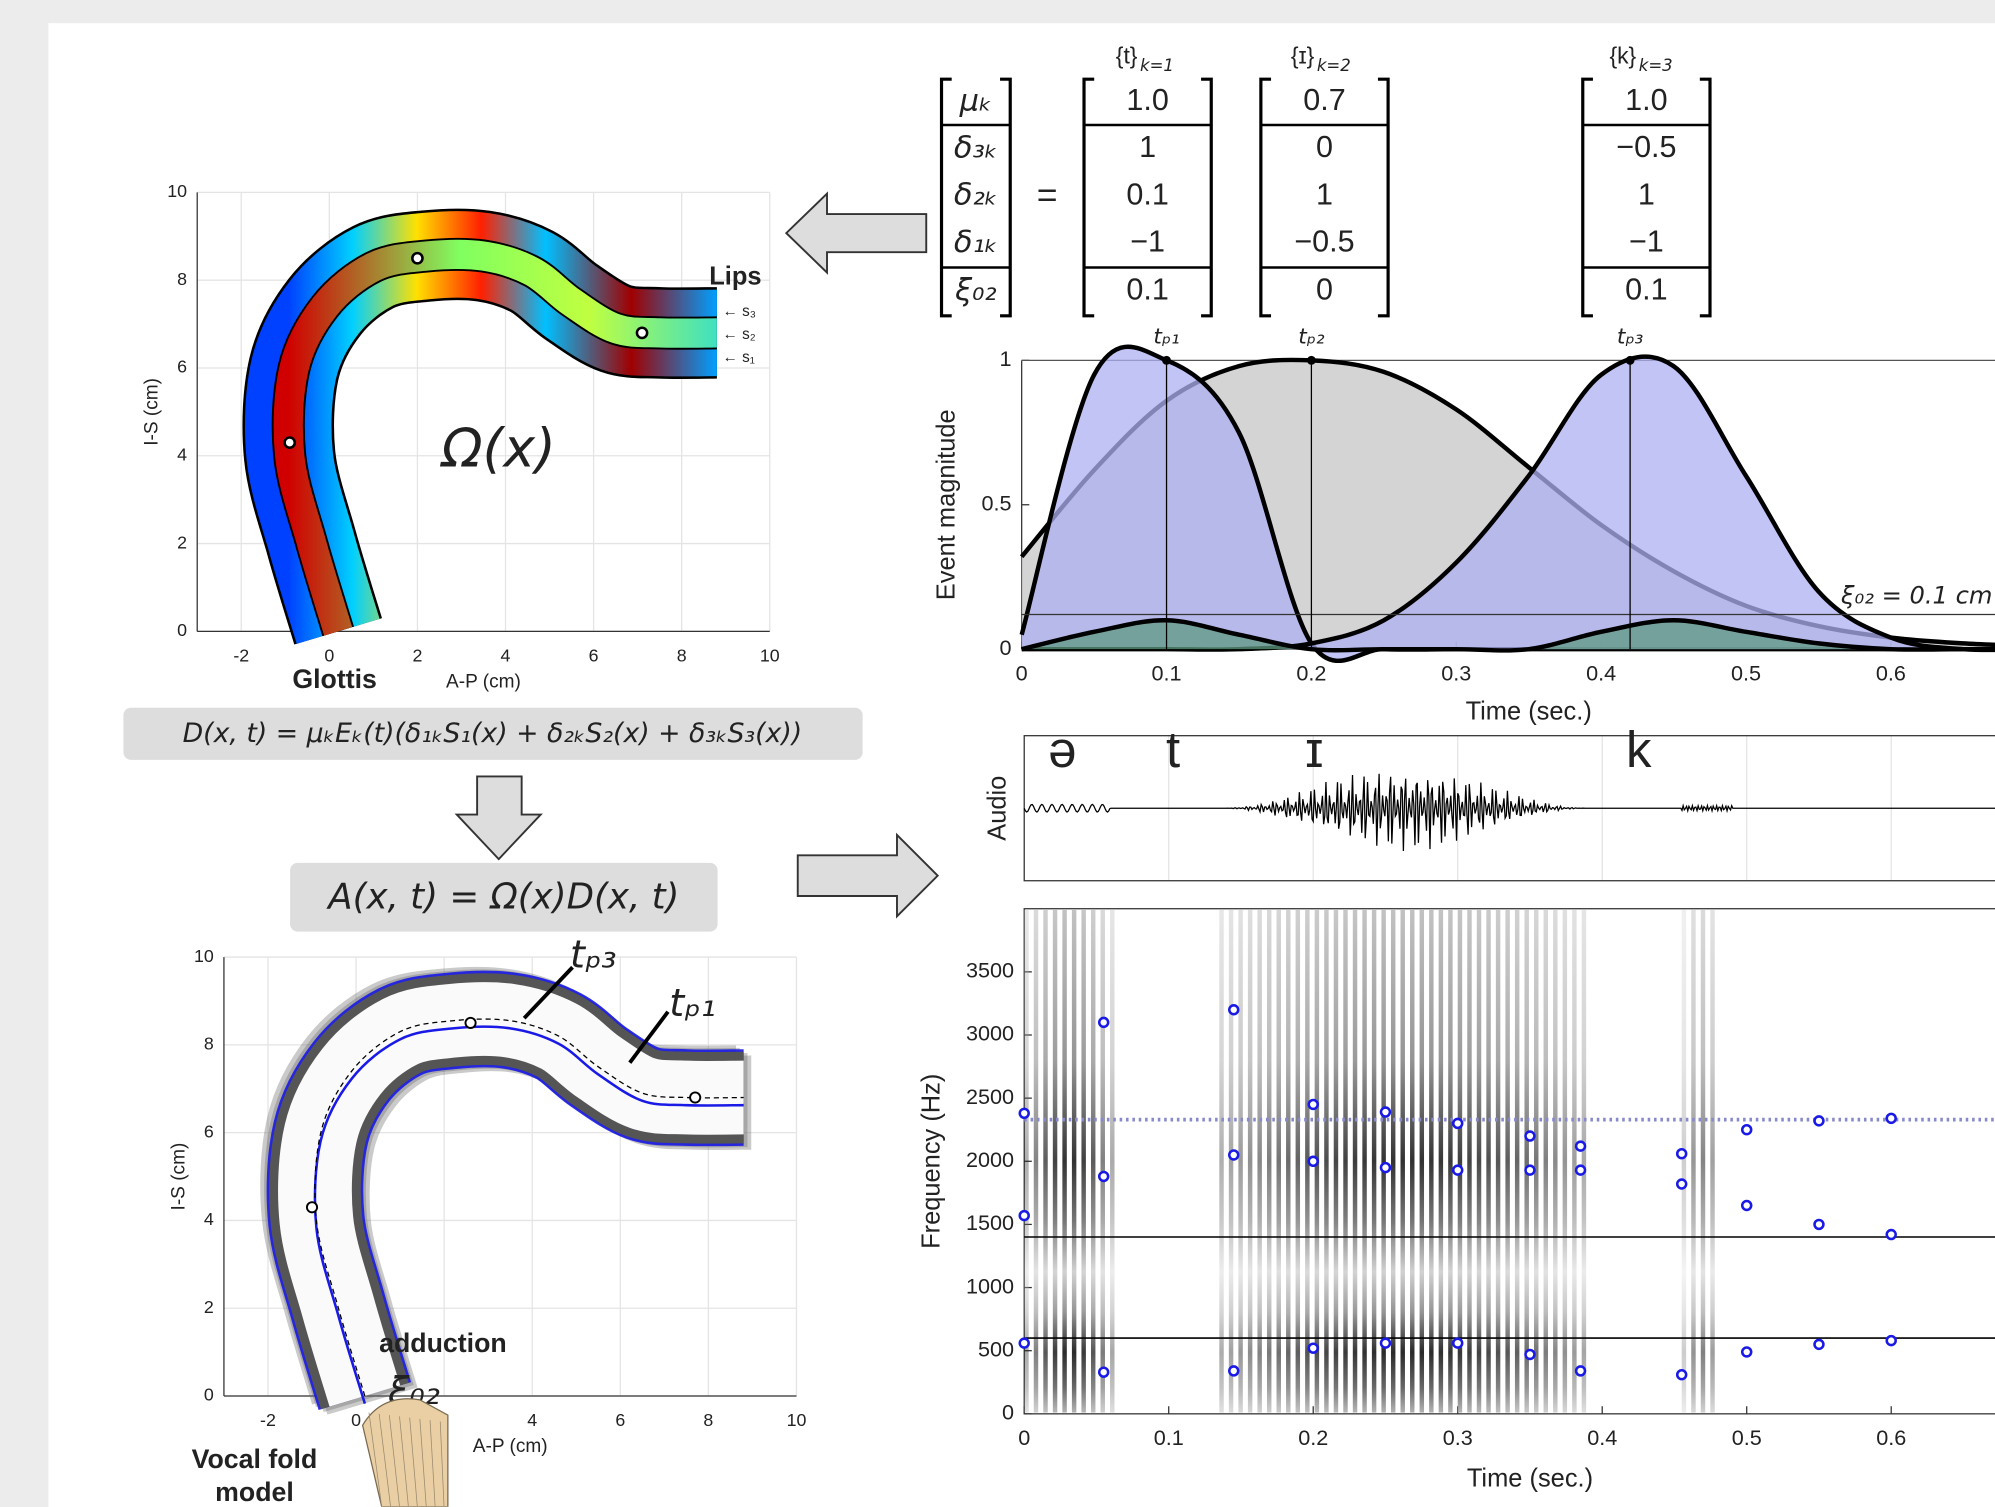  Describe the element at coordinates (1022, 672) in the screenshot. I see `x-tick-label: 0` at that location.